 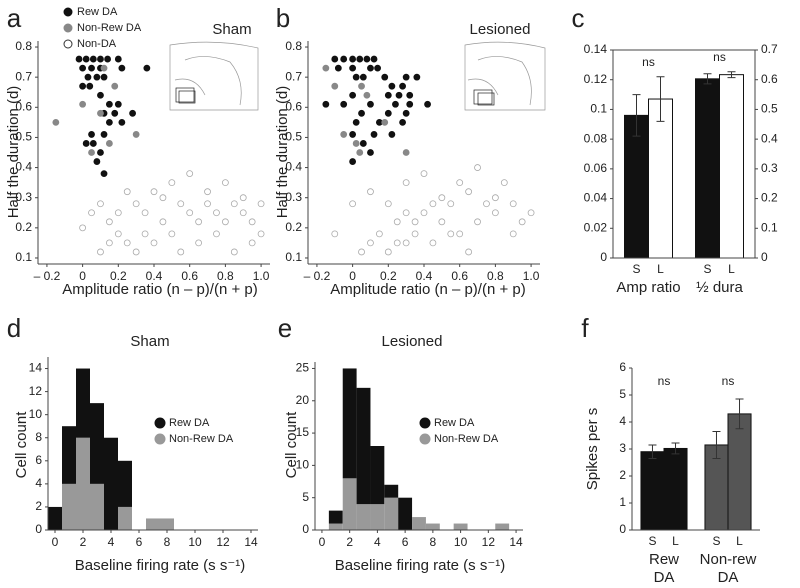 I want to click on x-tick-label: 6, so click(x=405, y=542).